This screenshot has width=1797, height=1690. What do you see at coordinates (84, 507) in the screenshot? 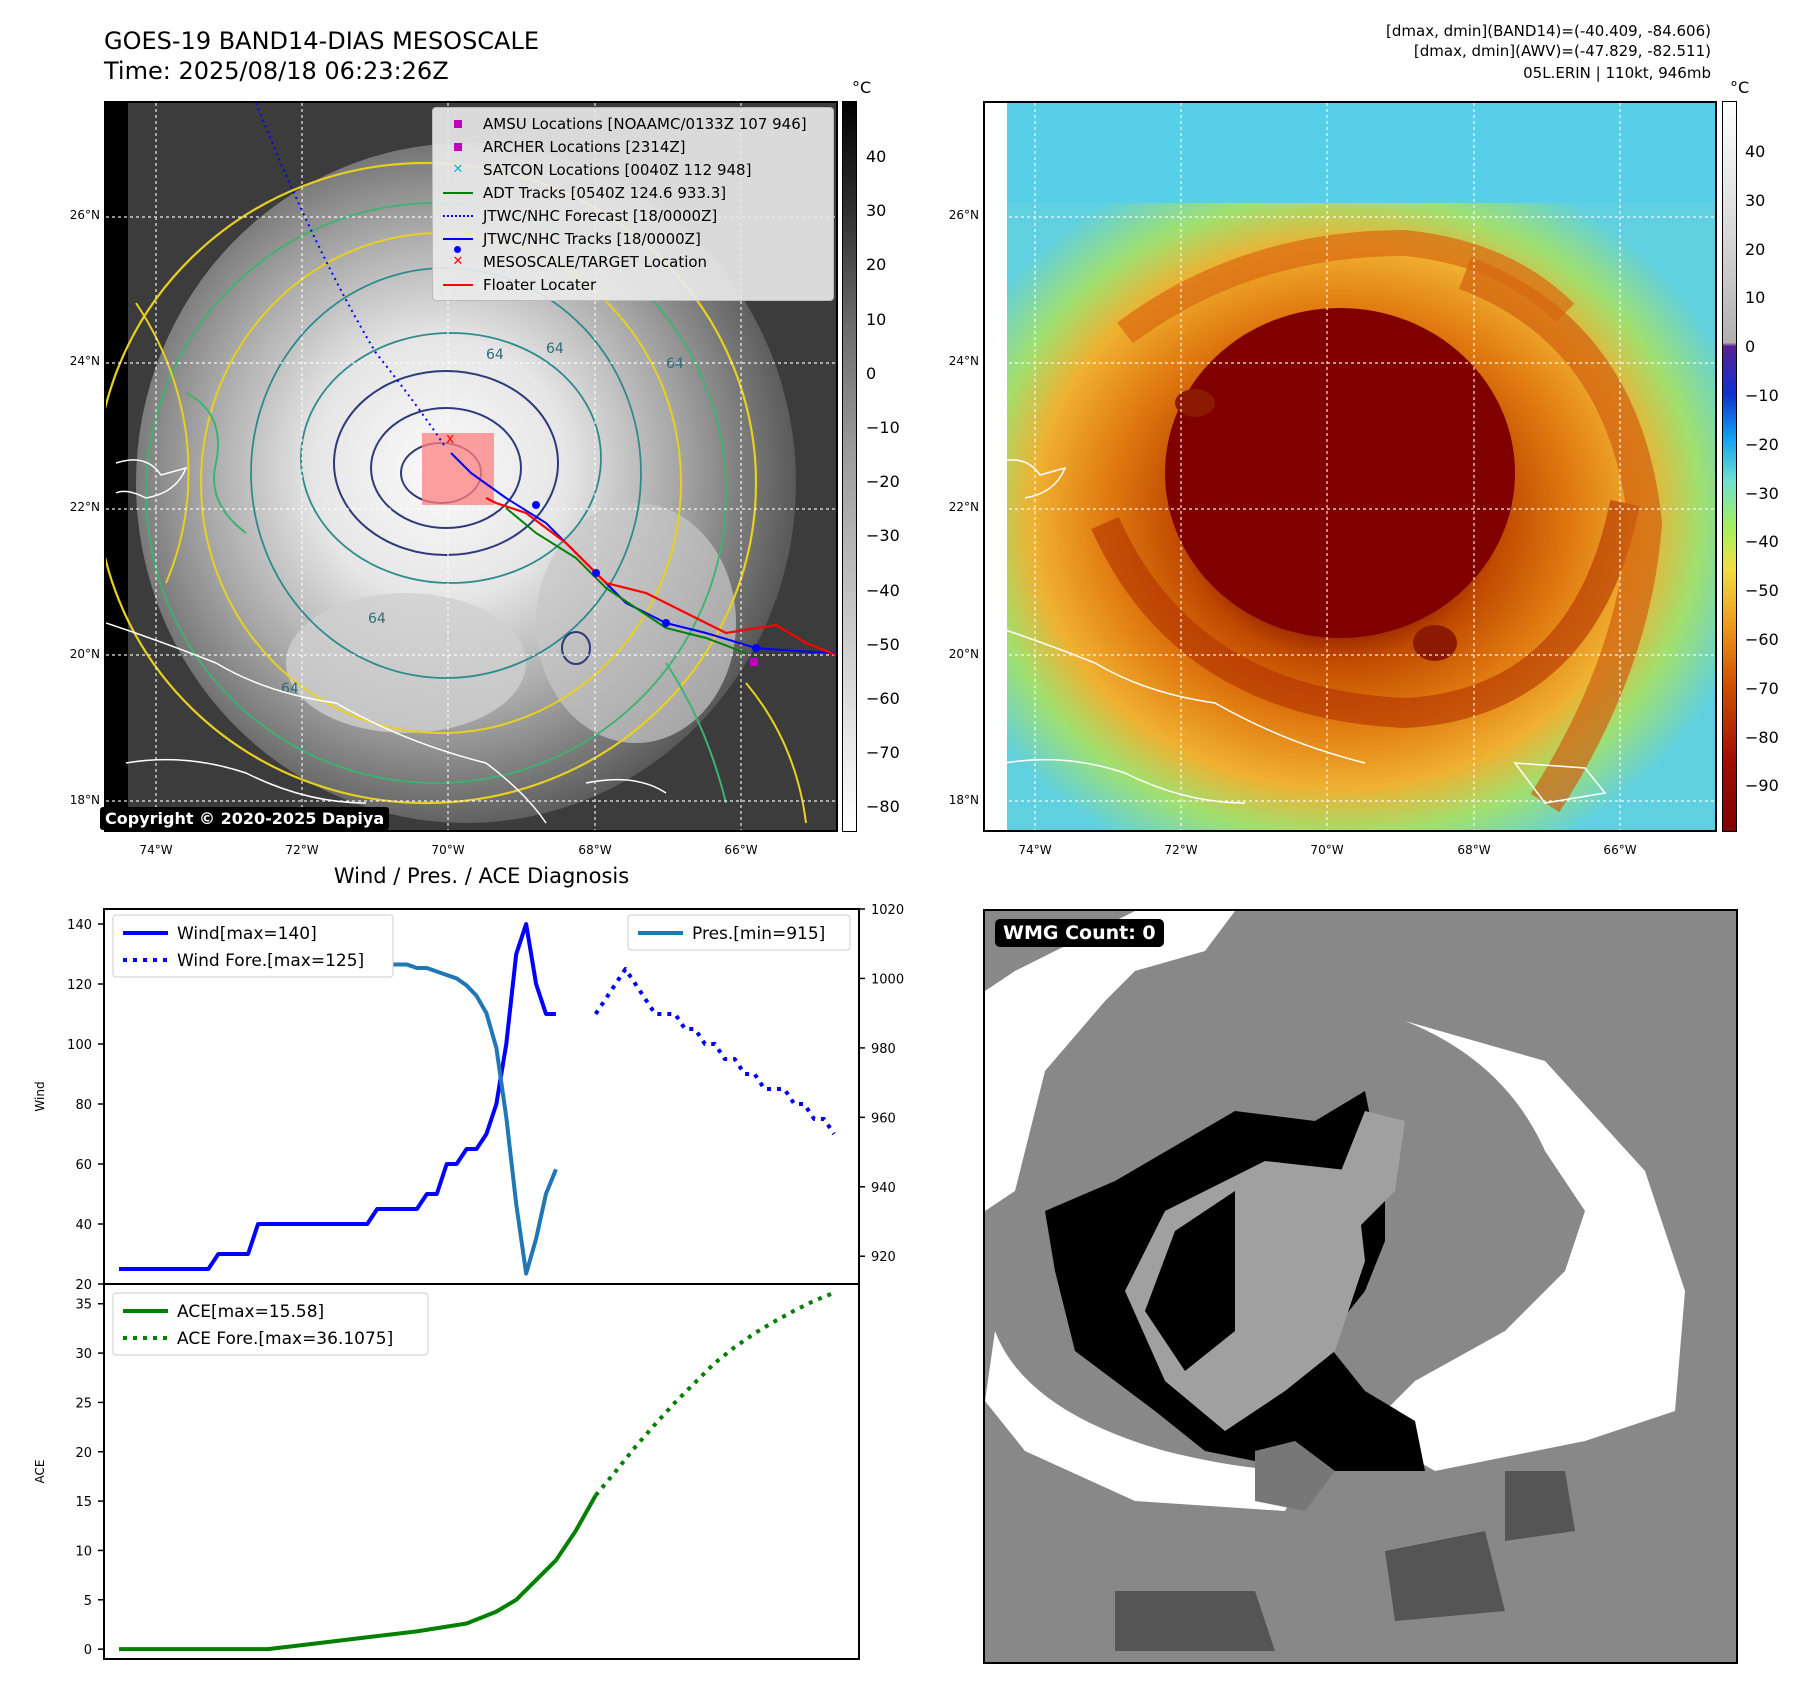
I see `ir-map-lat-label: 22°N` at bounding box center [84, 507].